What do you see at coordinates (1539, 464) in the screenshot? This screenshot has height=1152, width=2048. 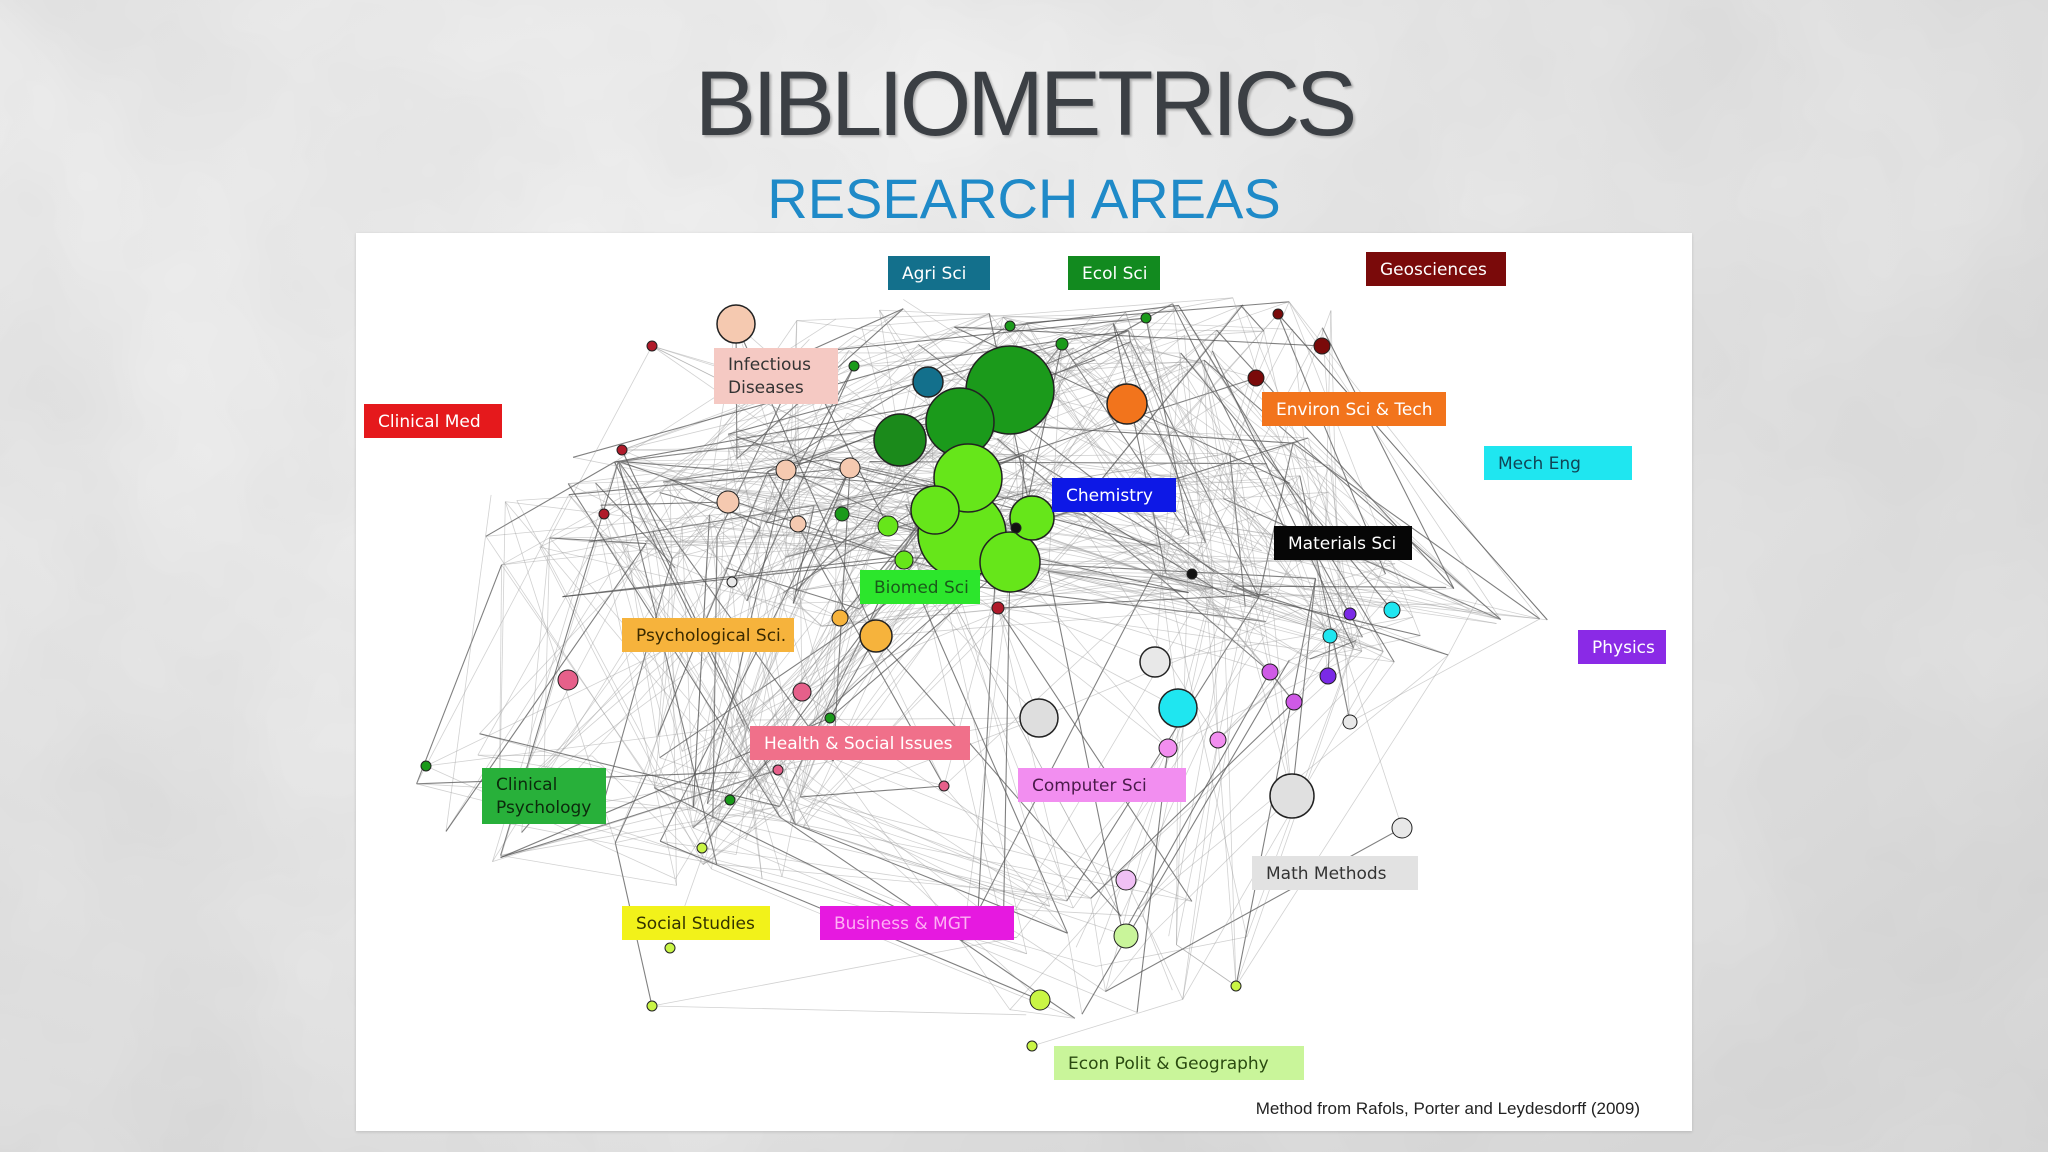 I see `label-text: Mech Eng` at bounding box center [1539, 464].